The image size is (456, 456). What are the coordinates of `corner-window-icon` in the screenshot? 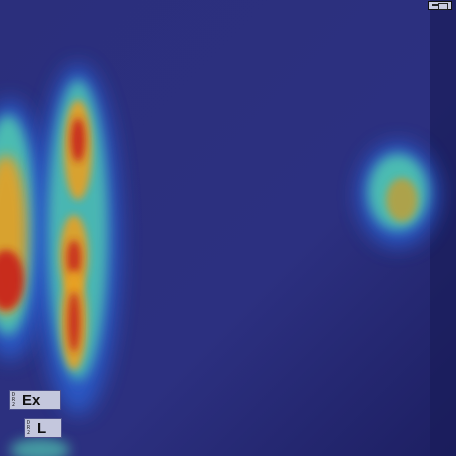 It's located at (440, 5).